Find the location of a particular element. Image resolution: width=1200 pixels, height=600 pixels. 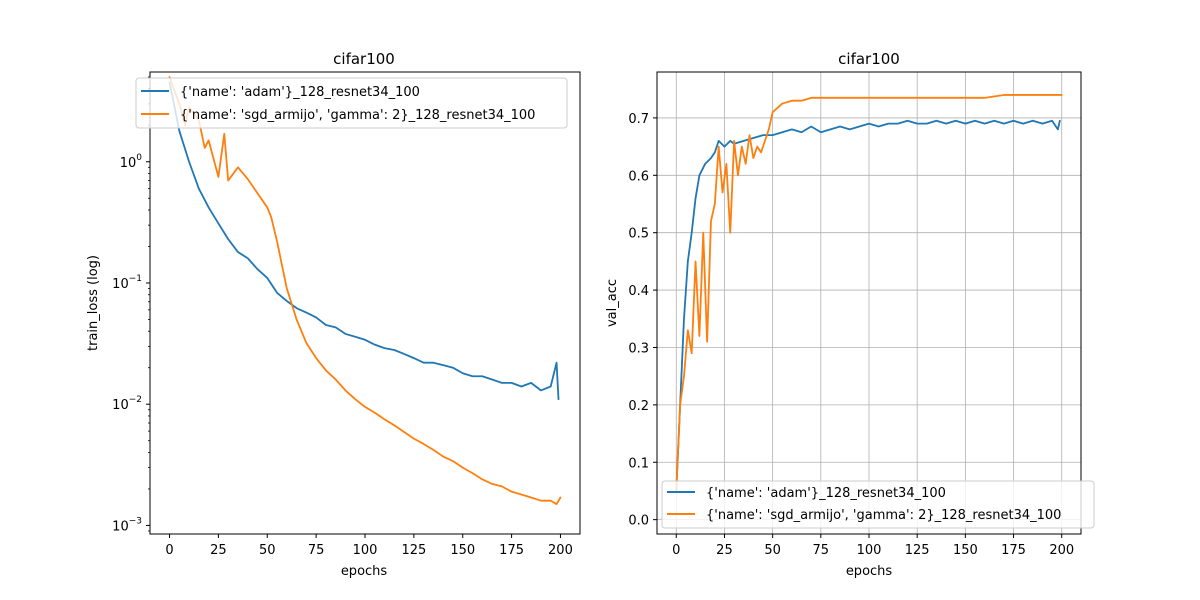

y-tick-label: 0.6 is located at coordinates (638, 176).